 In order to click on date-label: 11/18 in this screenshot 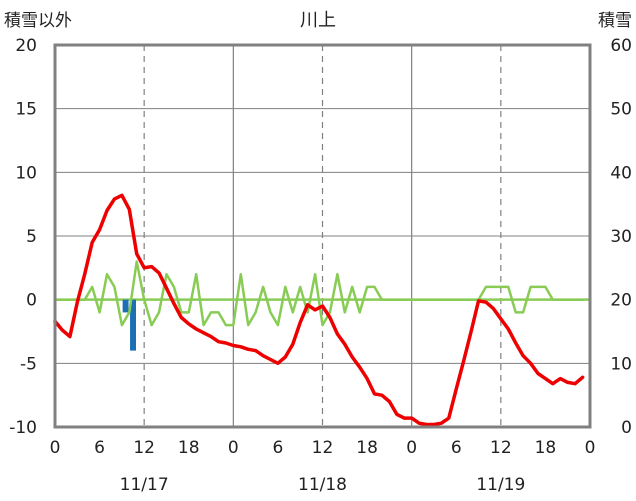, I will do `click(322, 485)`.